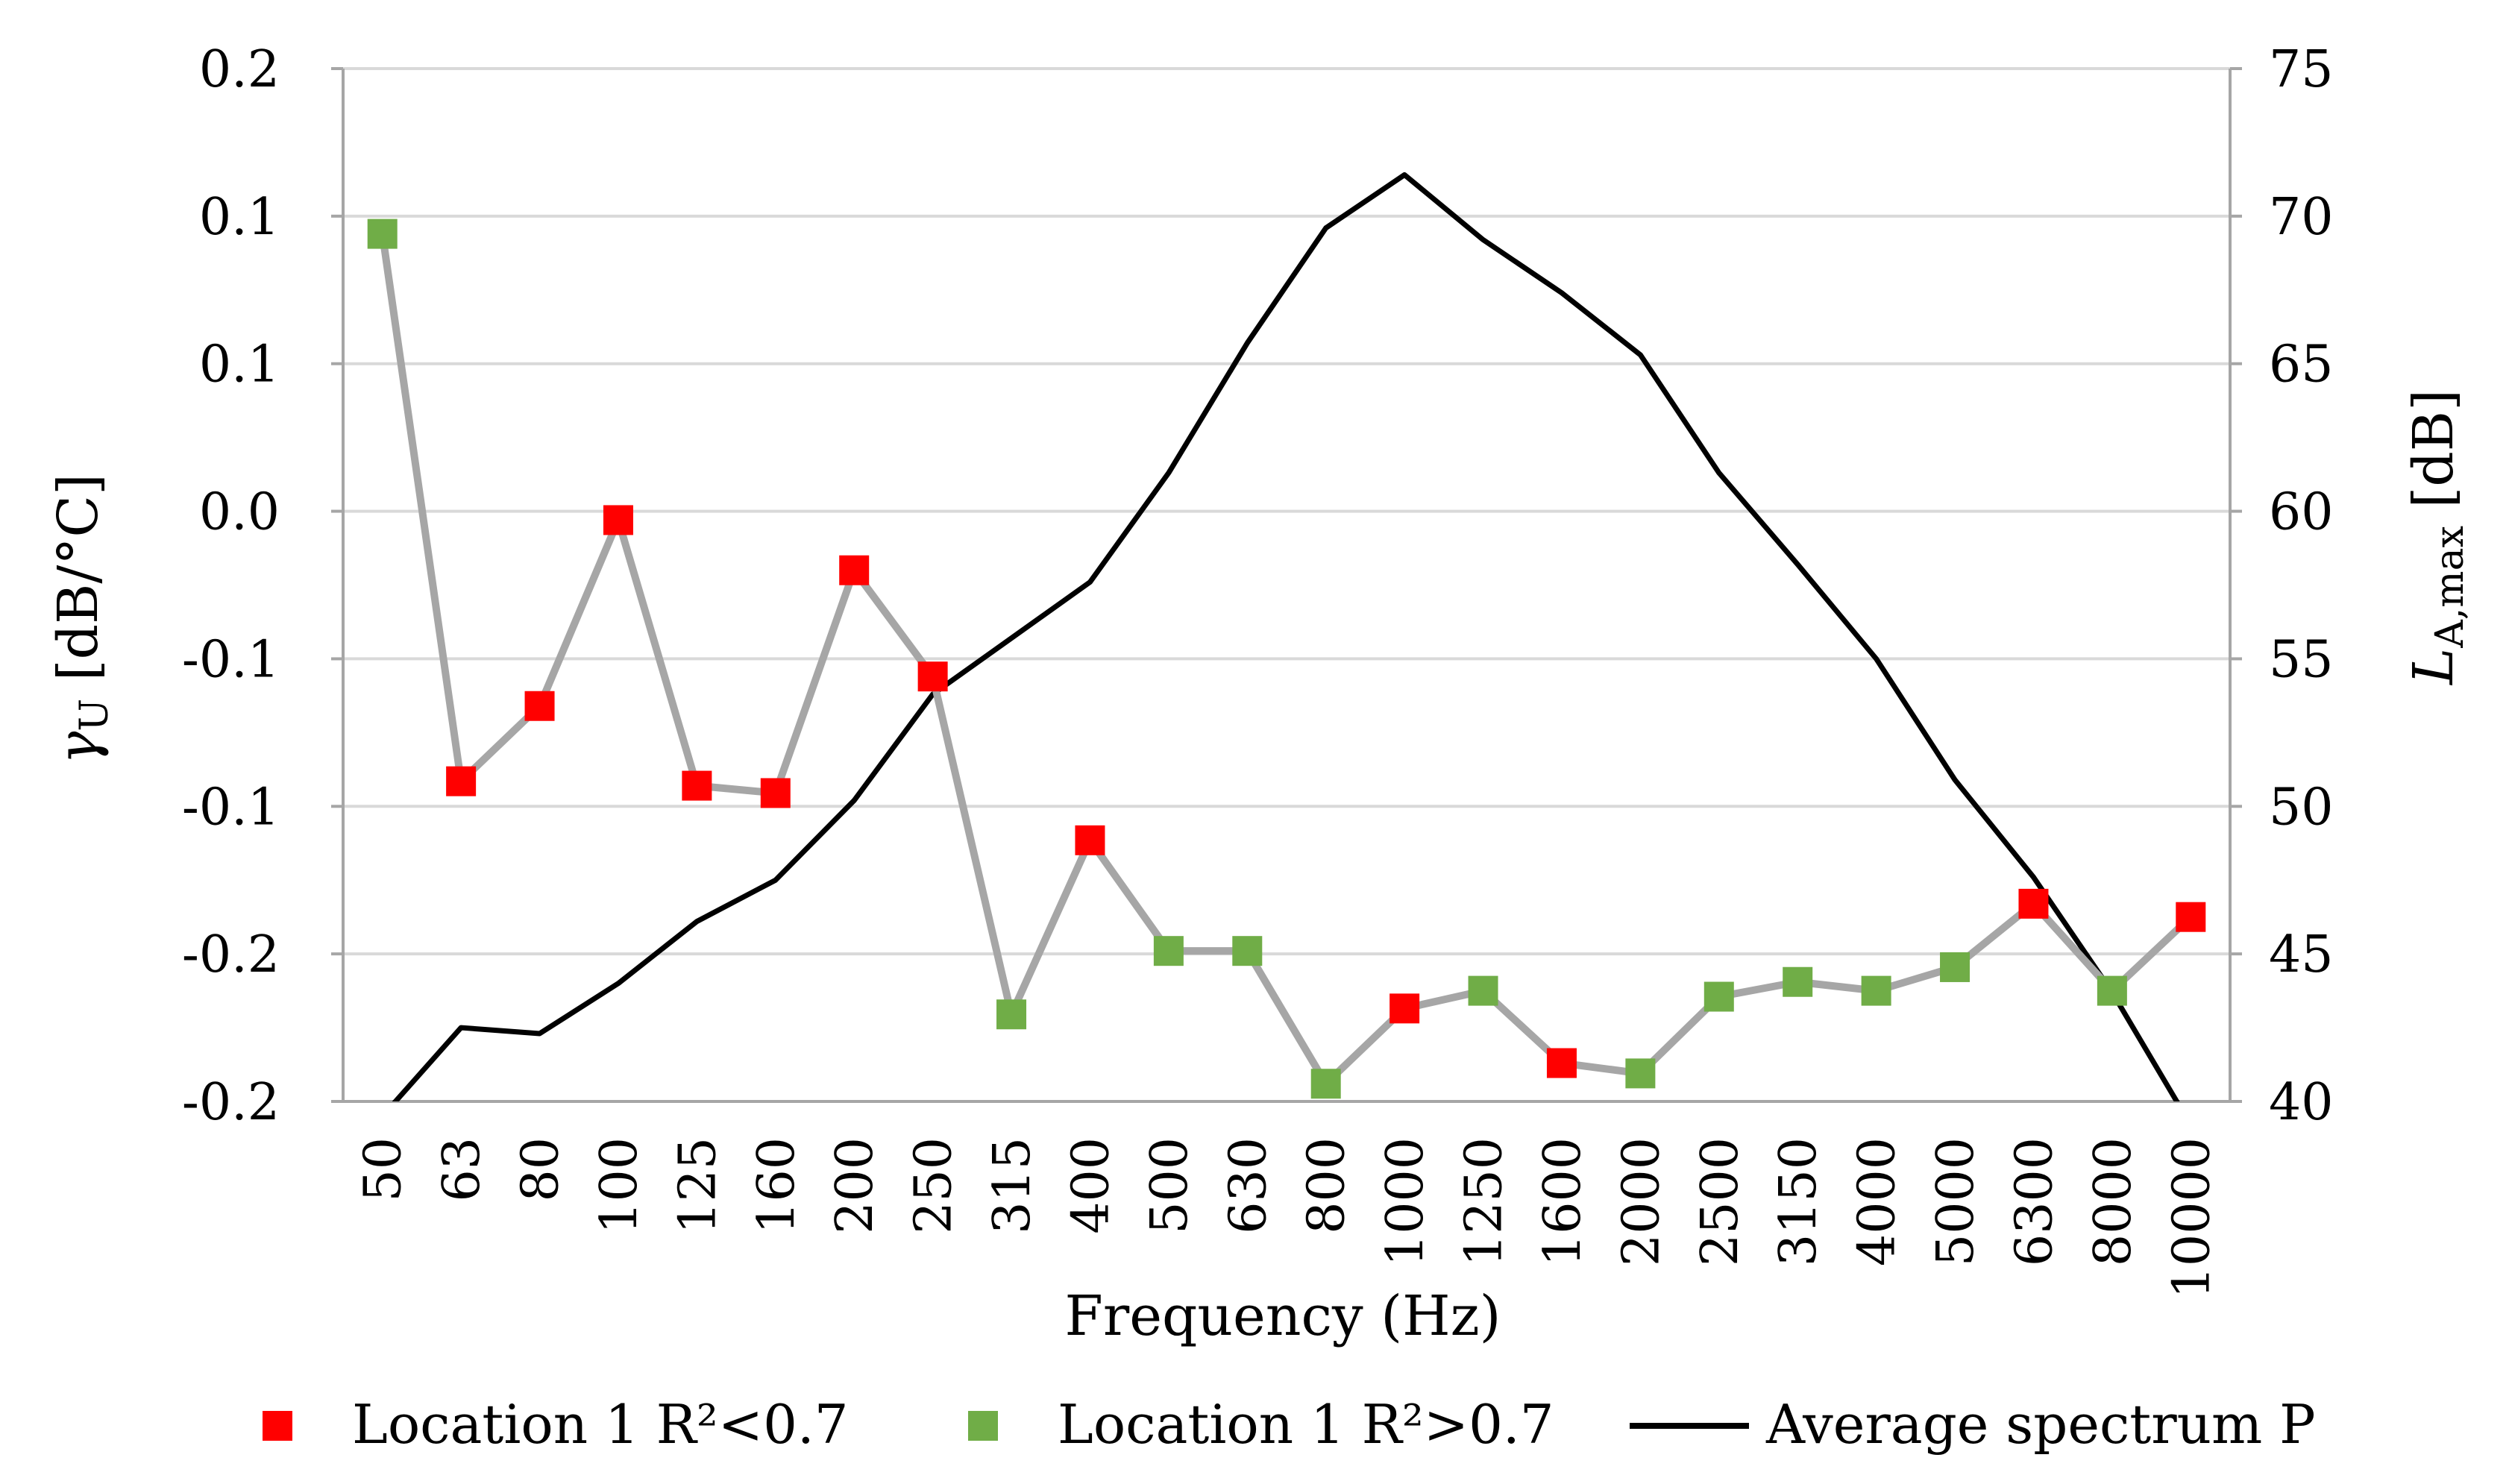  Describe the element at coordinates (239, 69) in the screenshot. I see `left-tick-label-7: 0.2` at that location.